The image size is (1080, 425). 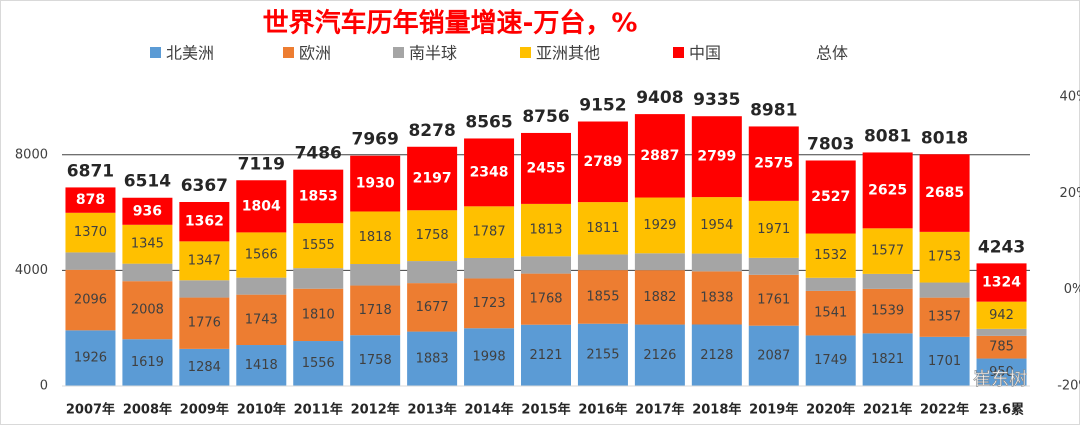 What do you see at coordinates (773, 300) in the screenshot?
I see `data-label: 1761` at bounding box center [773, 300].